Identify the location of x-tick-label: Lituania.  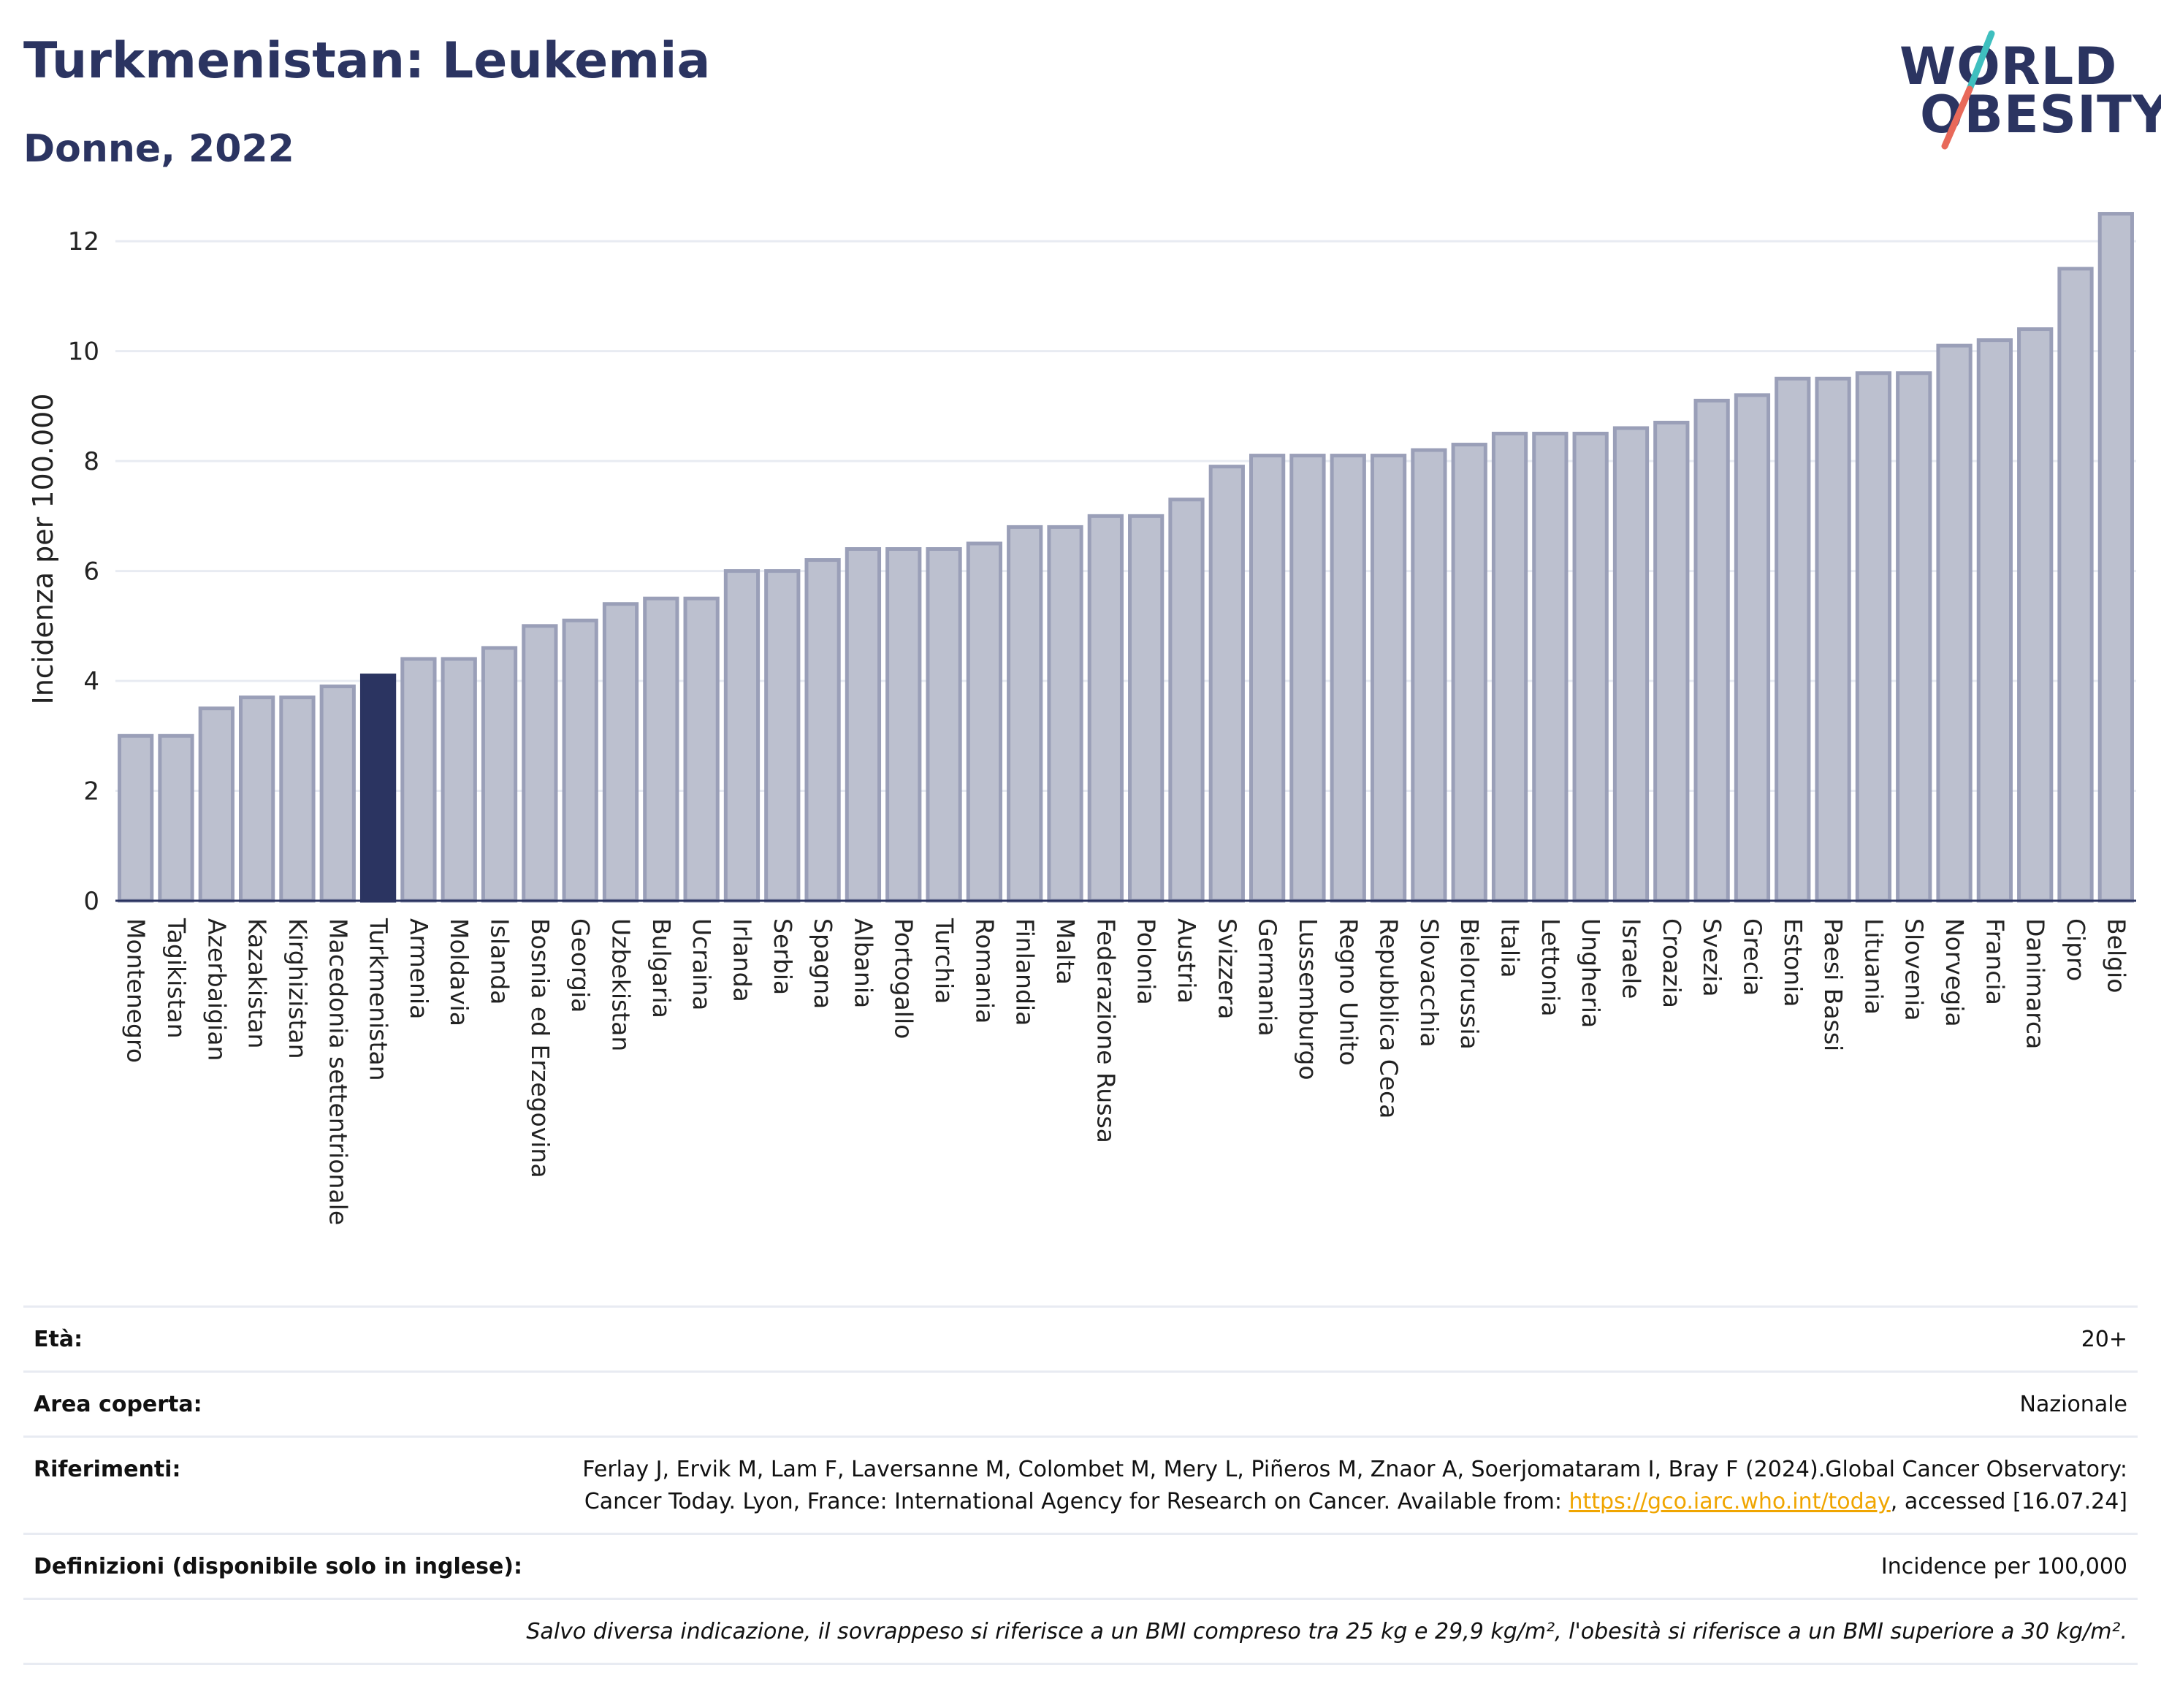
(1874, 966).